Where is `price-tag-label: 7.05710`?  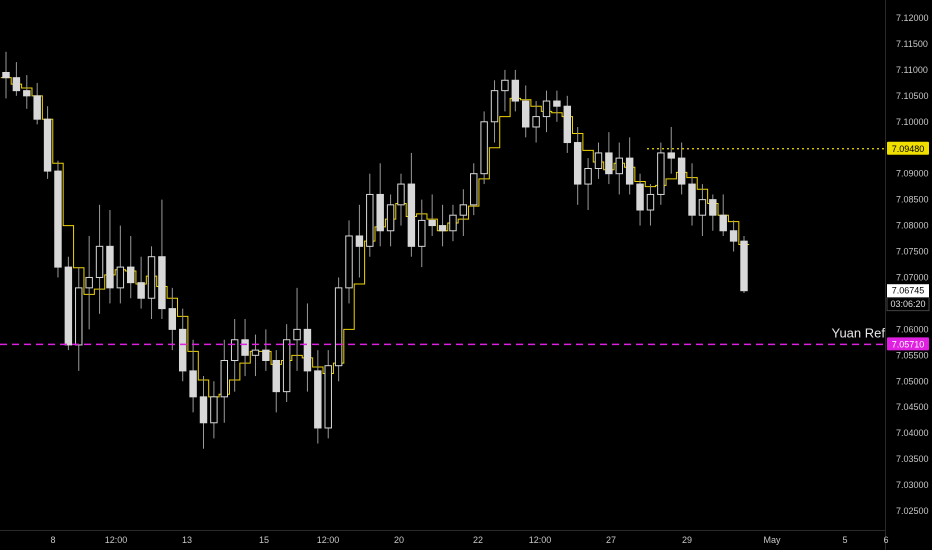
price-tag-label: 7.05710 is located at coordinates (908, 344).